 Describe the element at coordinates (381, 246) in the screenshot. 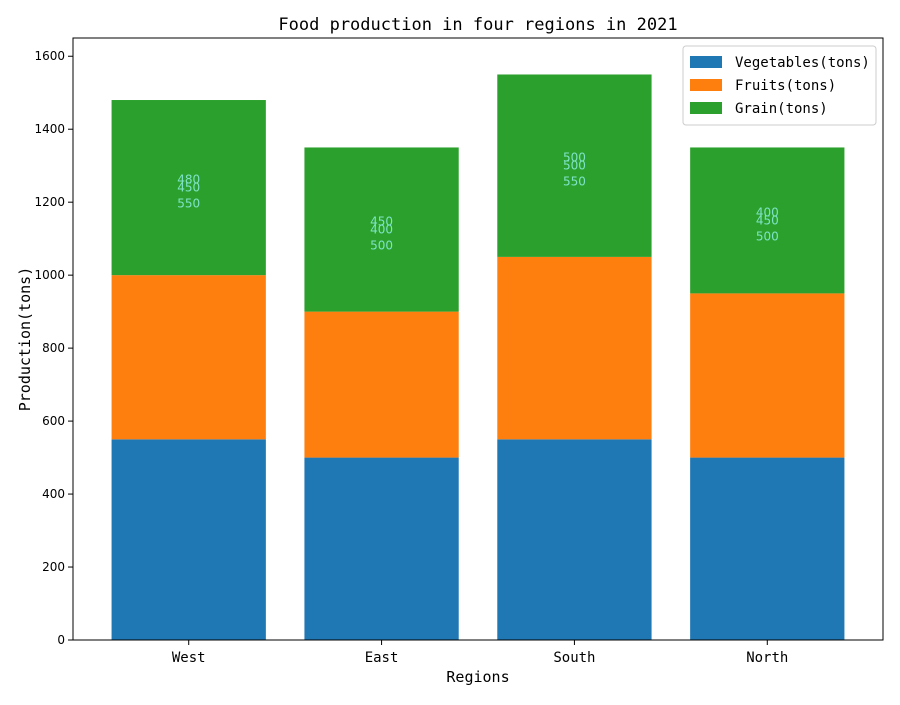

I see `data-label-east-series-0: 500` at that location.